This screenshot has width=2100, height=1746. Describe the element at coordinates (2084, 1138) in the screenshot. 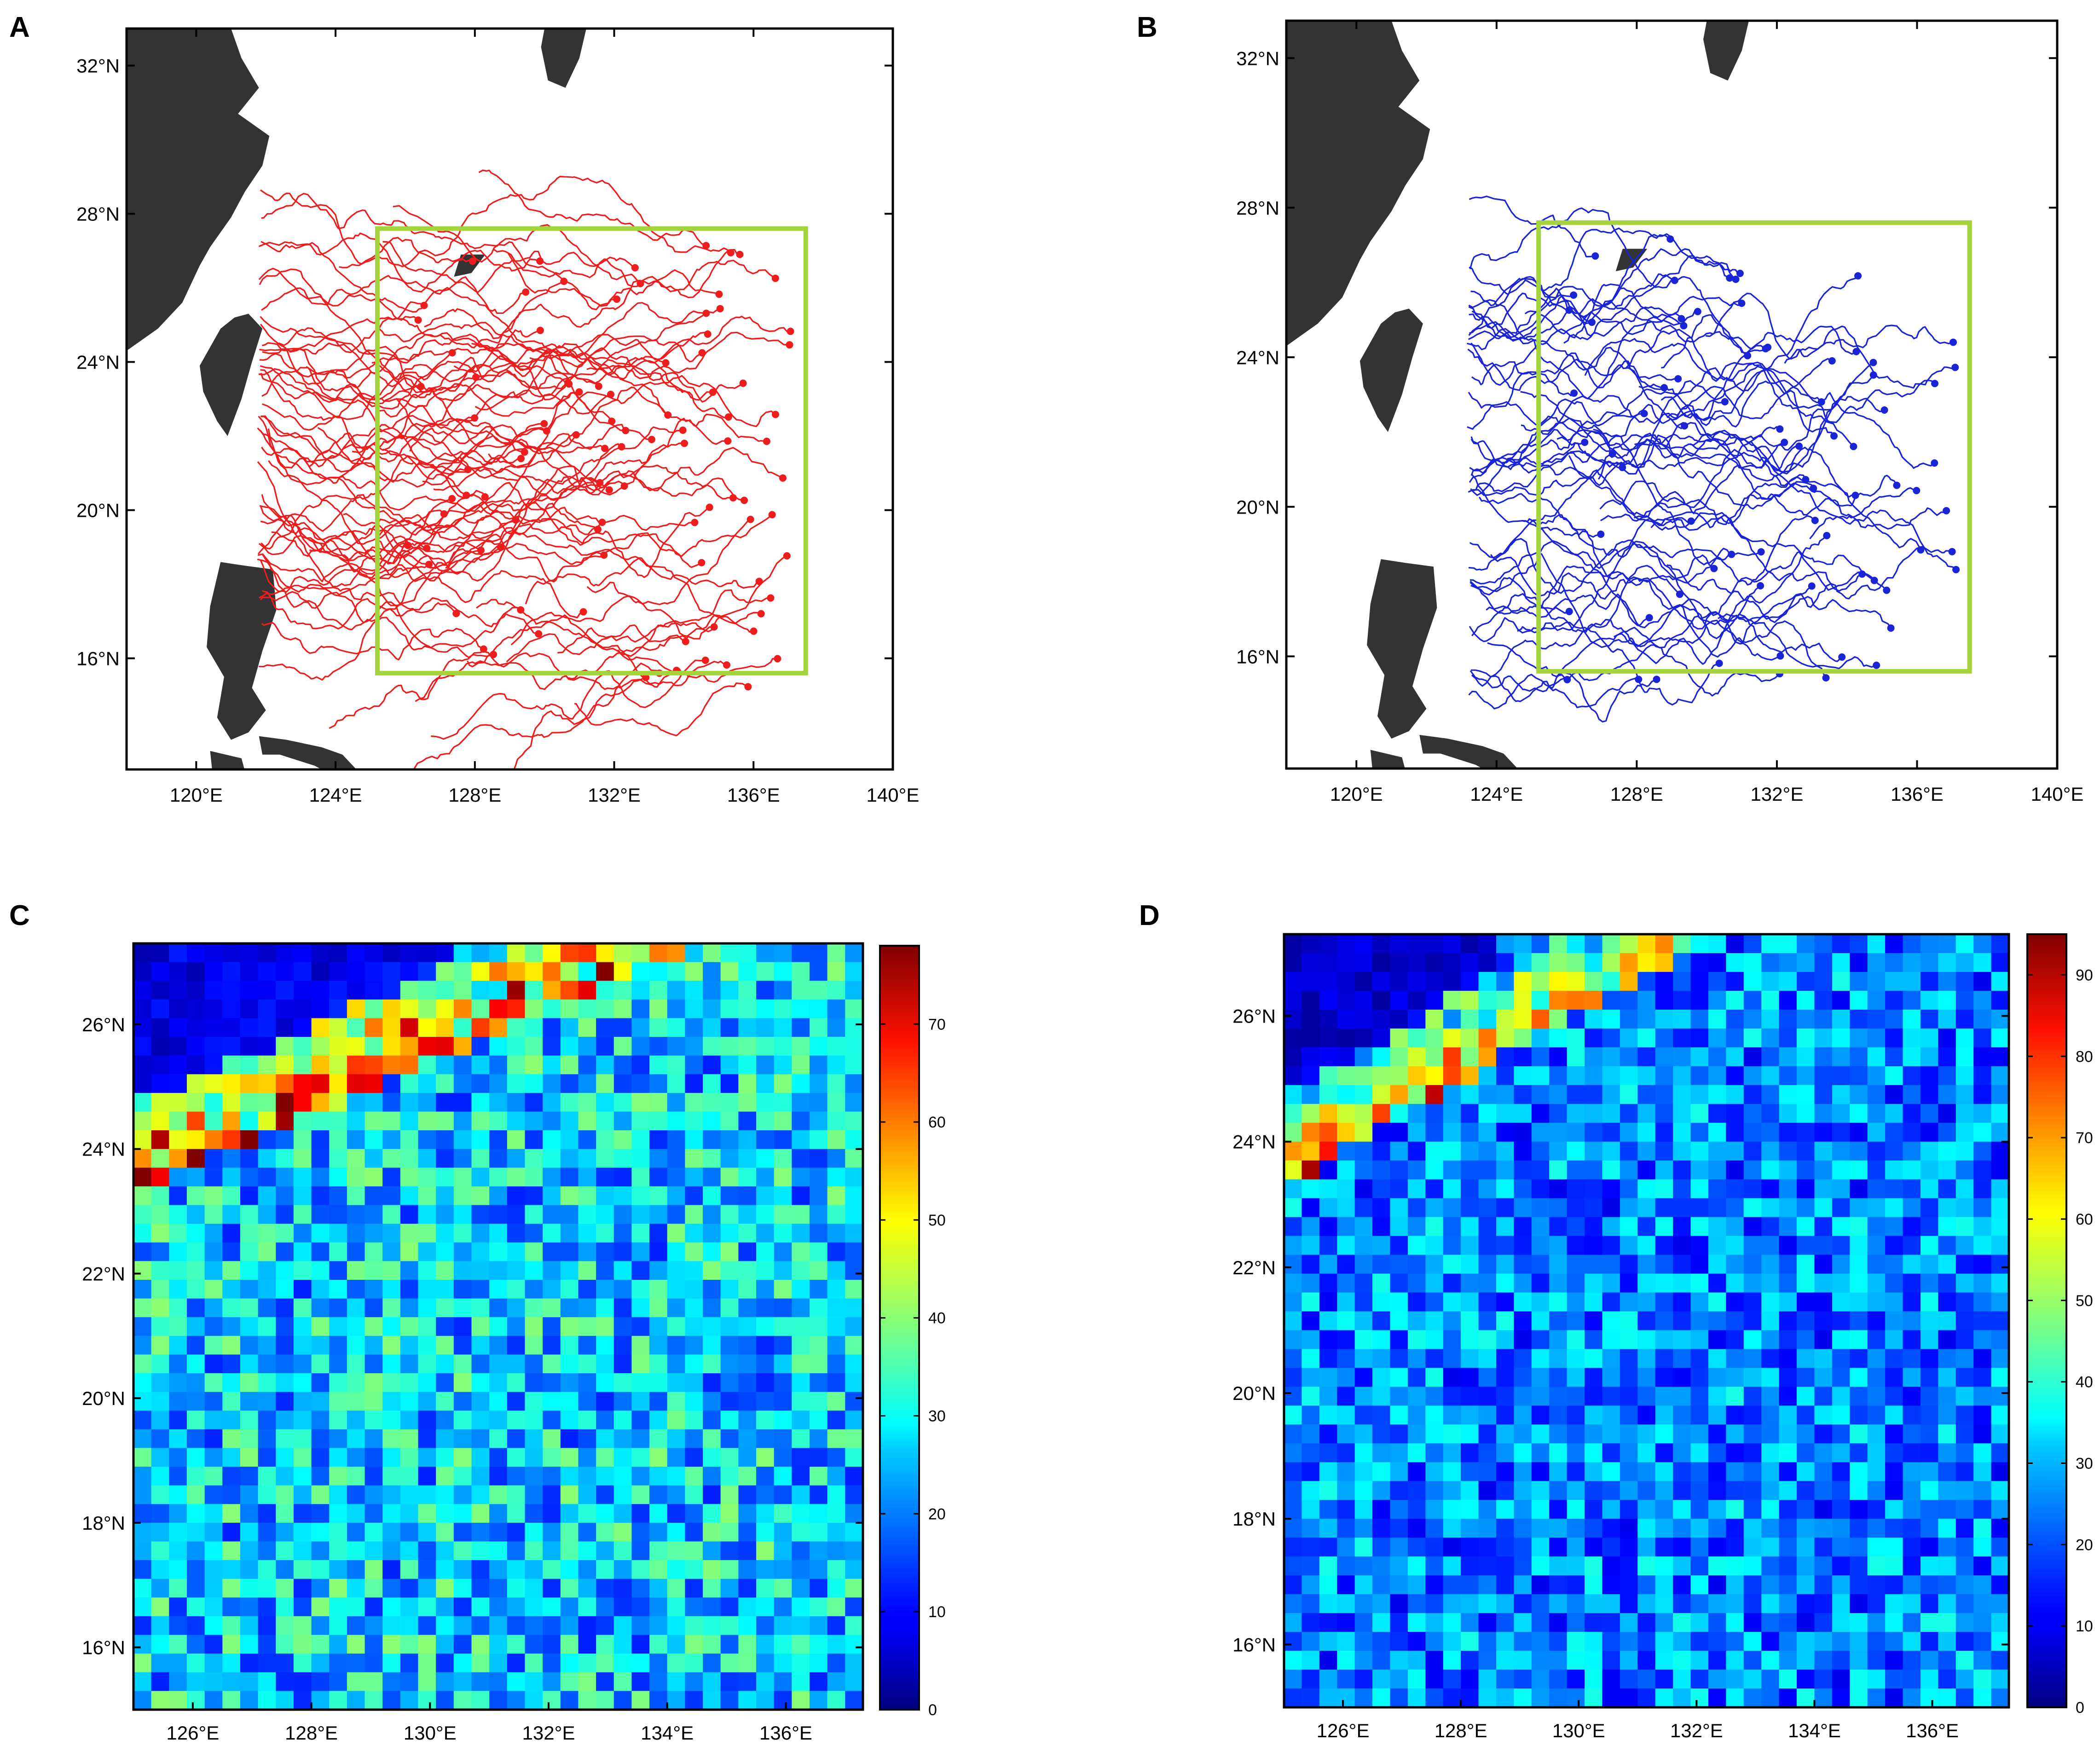

I see `colorbar-tick-label: 70` at that location.